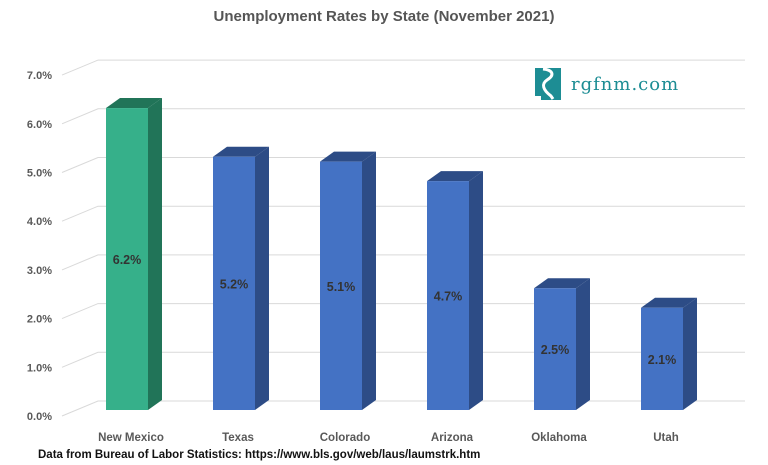  I want to click on y-tick-label: 3.0%, so click(39, 271).